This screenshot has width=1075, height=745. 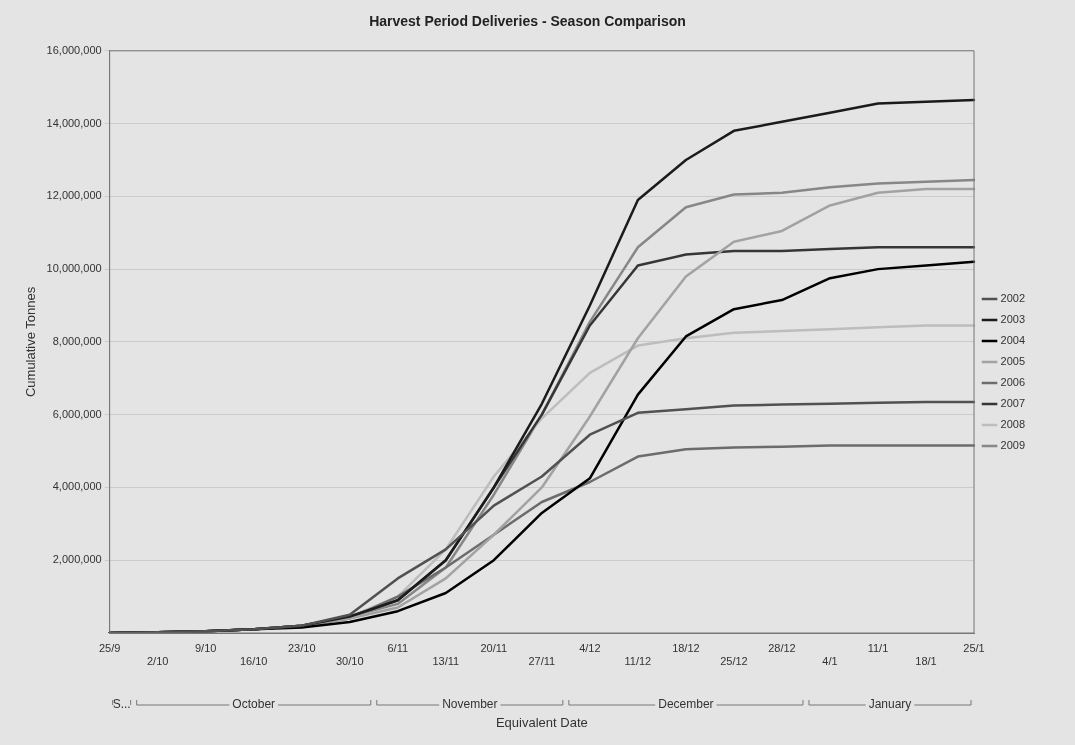 I want to click on x-tick-label: 11/1, so click(x=878, y=647).